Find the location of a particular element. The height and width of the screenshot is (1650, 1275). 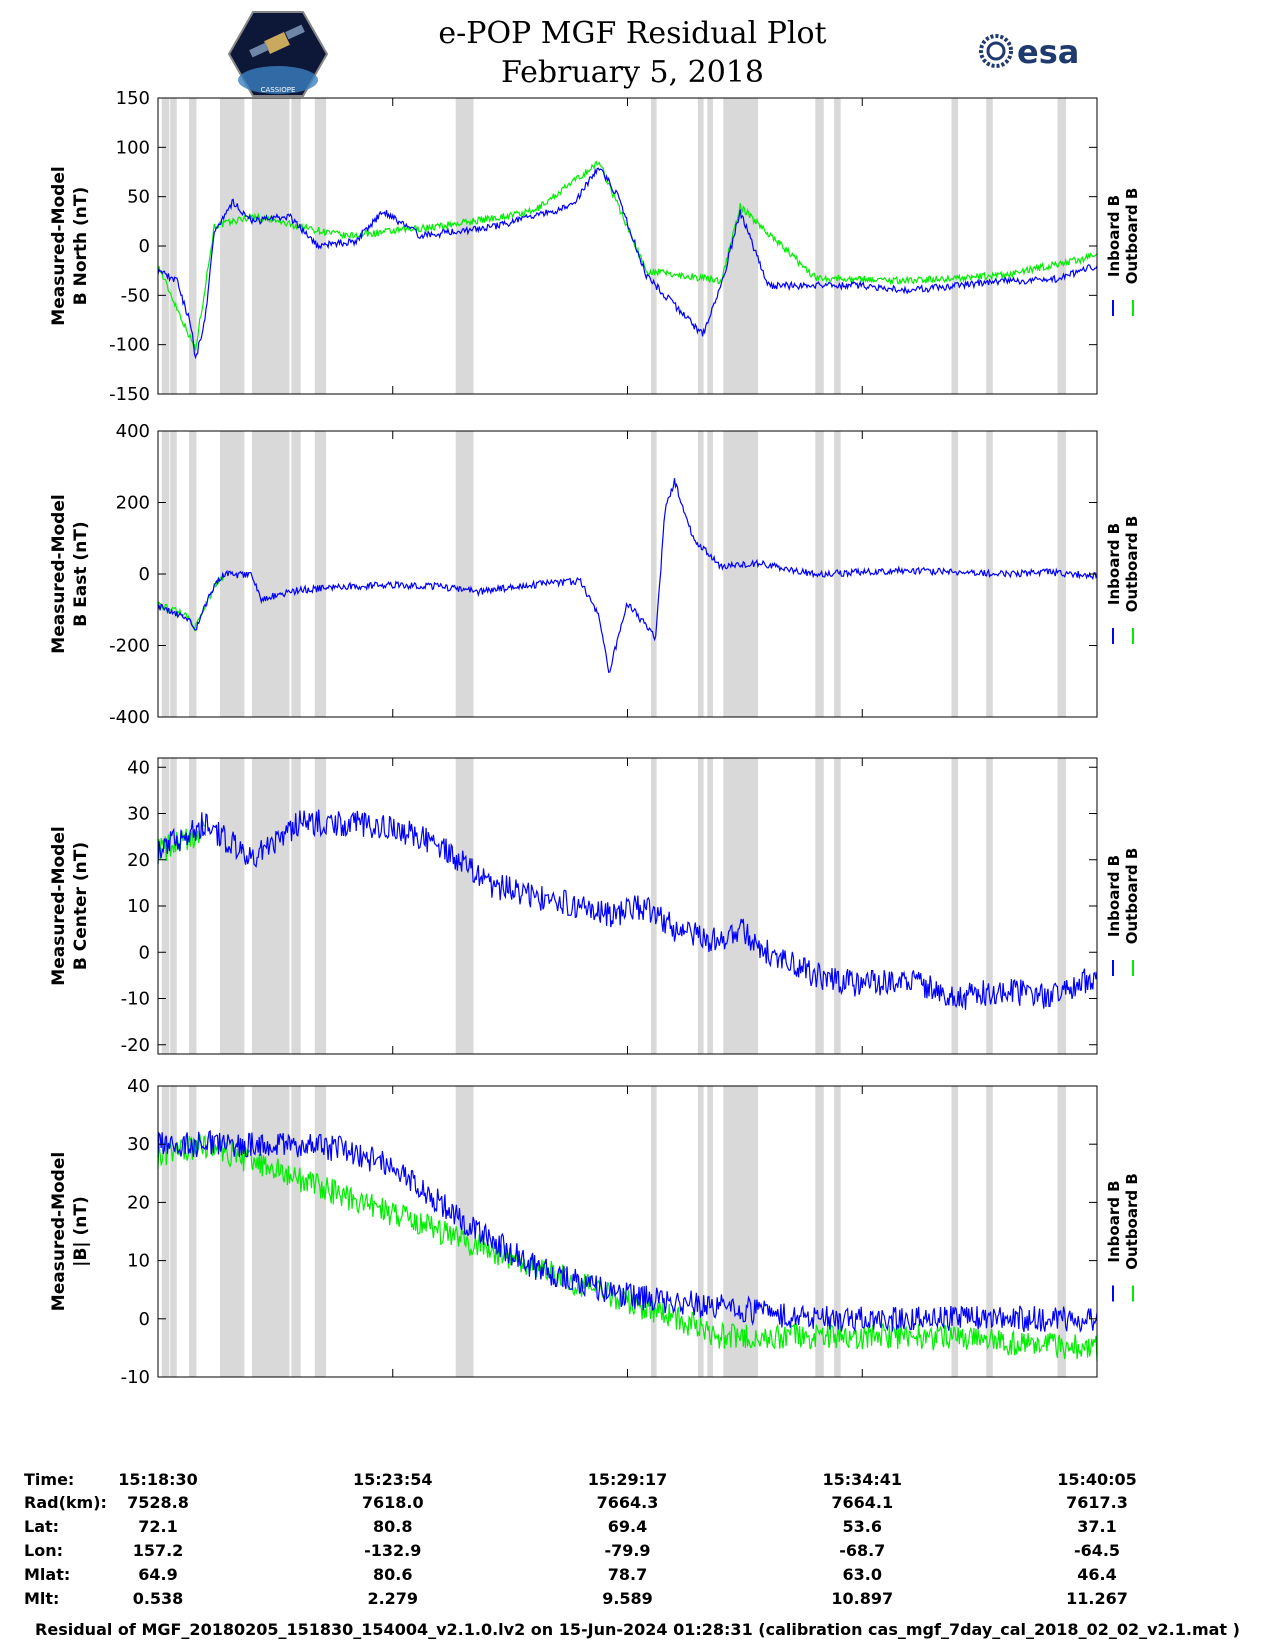

y-axis-label: Measured-Model B East (nT) is located at coordinates (70, 573).